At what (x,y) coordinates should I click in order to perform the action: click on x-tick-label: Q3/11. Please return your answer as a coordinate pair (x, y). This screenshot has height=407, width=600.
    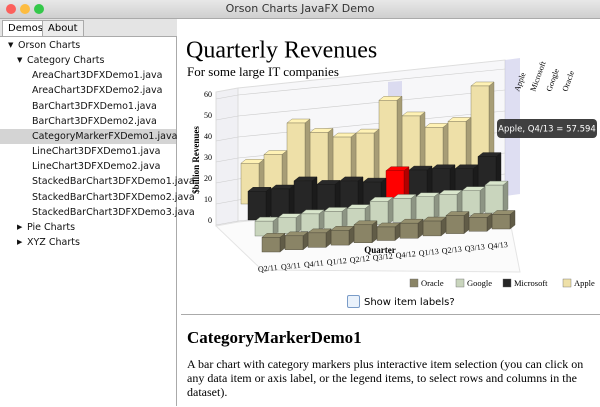
    Looking at the image, I should click on (290, 266).